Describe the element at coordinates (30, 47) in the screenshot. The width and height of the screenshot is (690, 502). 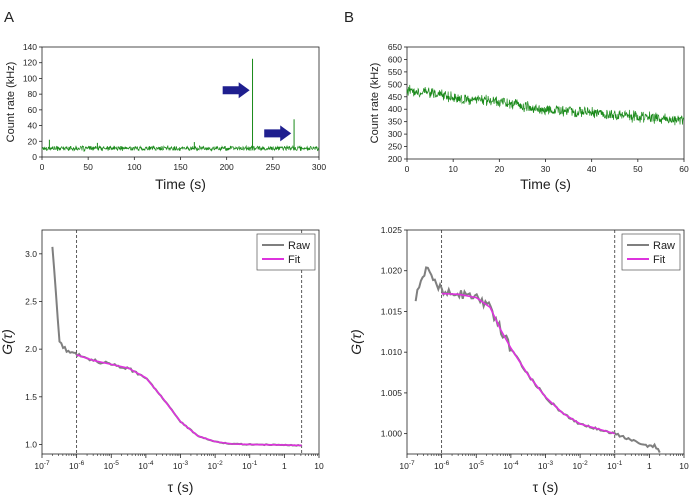
I see `y-tick-label: 140` at that location.